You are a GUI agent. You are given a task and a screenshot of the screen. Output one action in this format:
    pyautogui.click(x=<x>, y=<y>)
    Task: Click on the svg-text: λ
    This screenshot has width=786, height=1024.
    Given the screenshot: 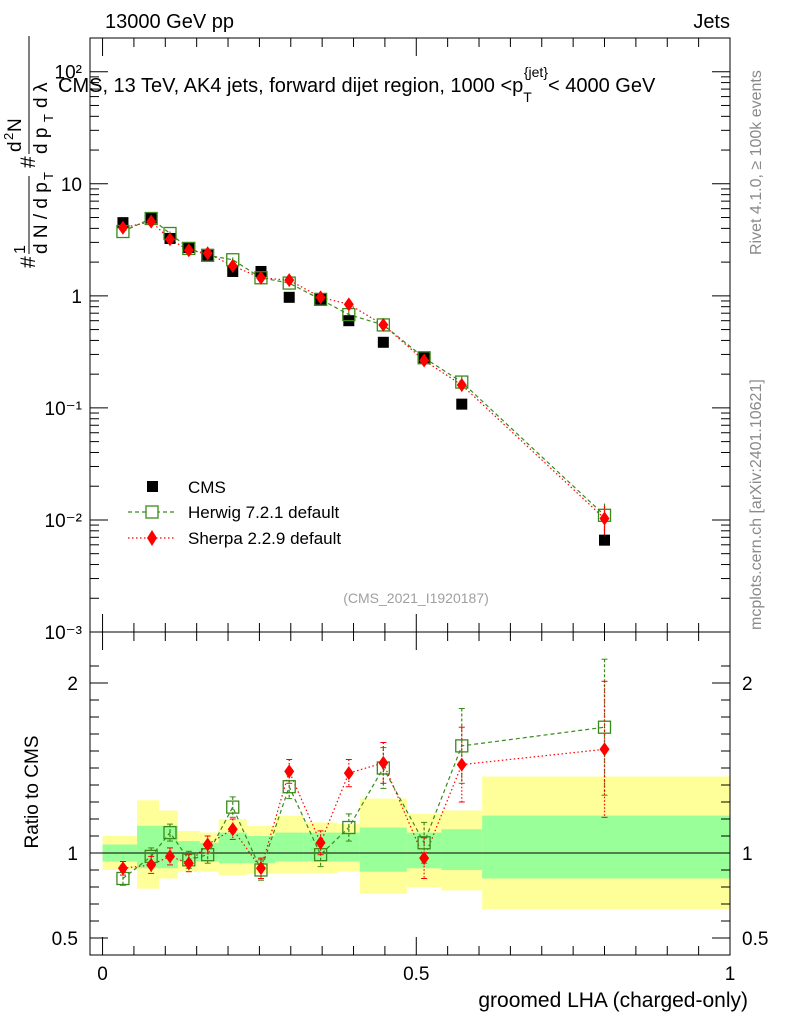 What is the action you would take?
    pyautogui.click(x=41, y=87)
    